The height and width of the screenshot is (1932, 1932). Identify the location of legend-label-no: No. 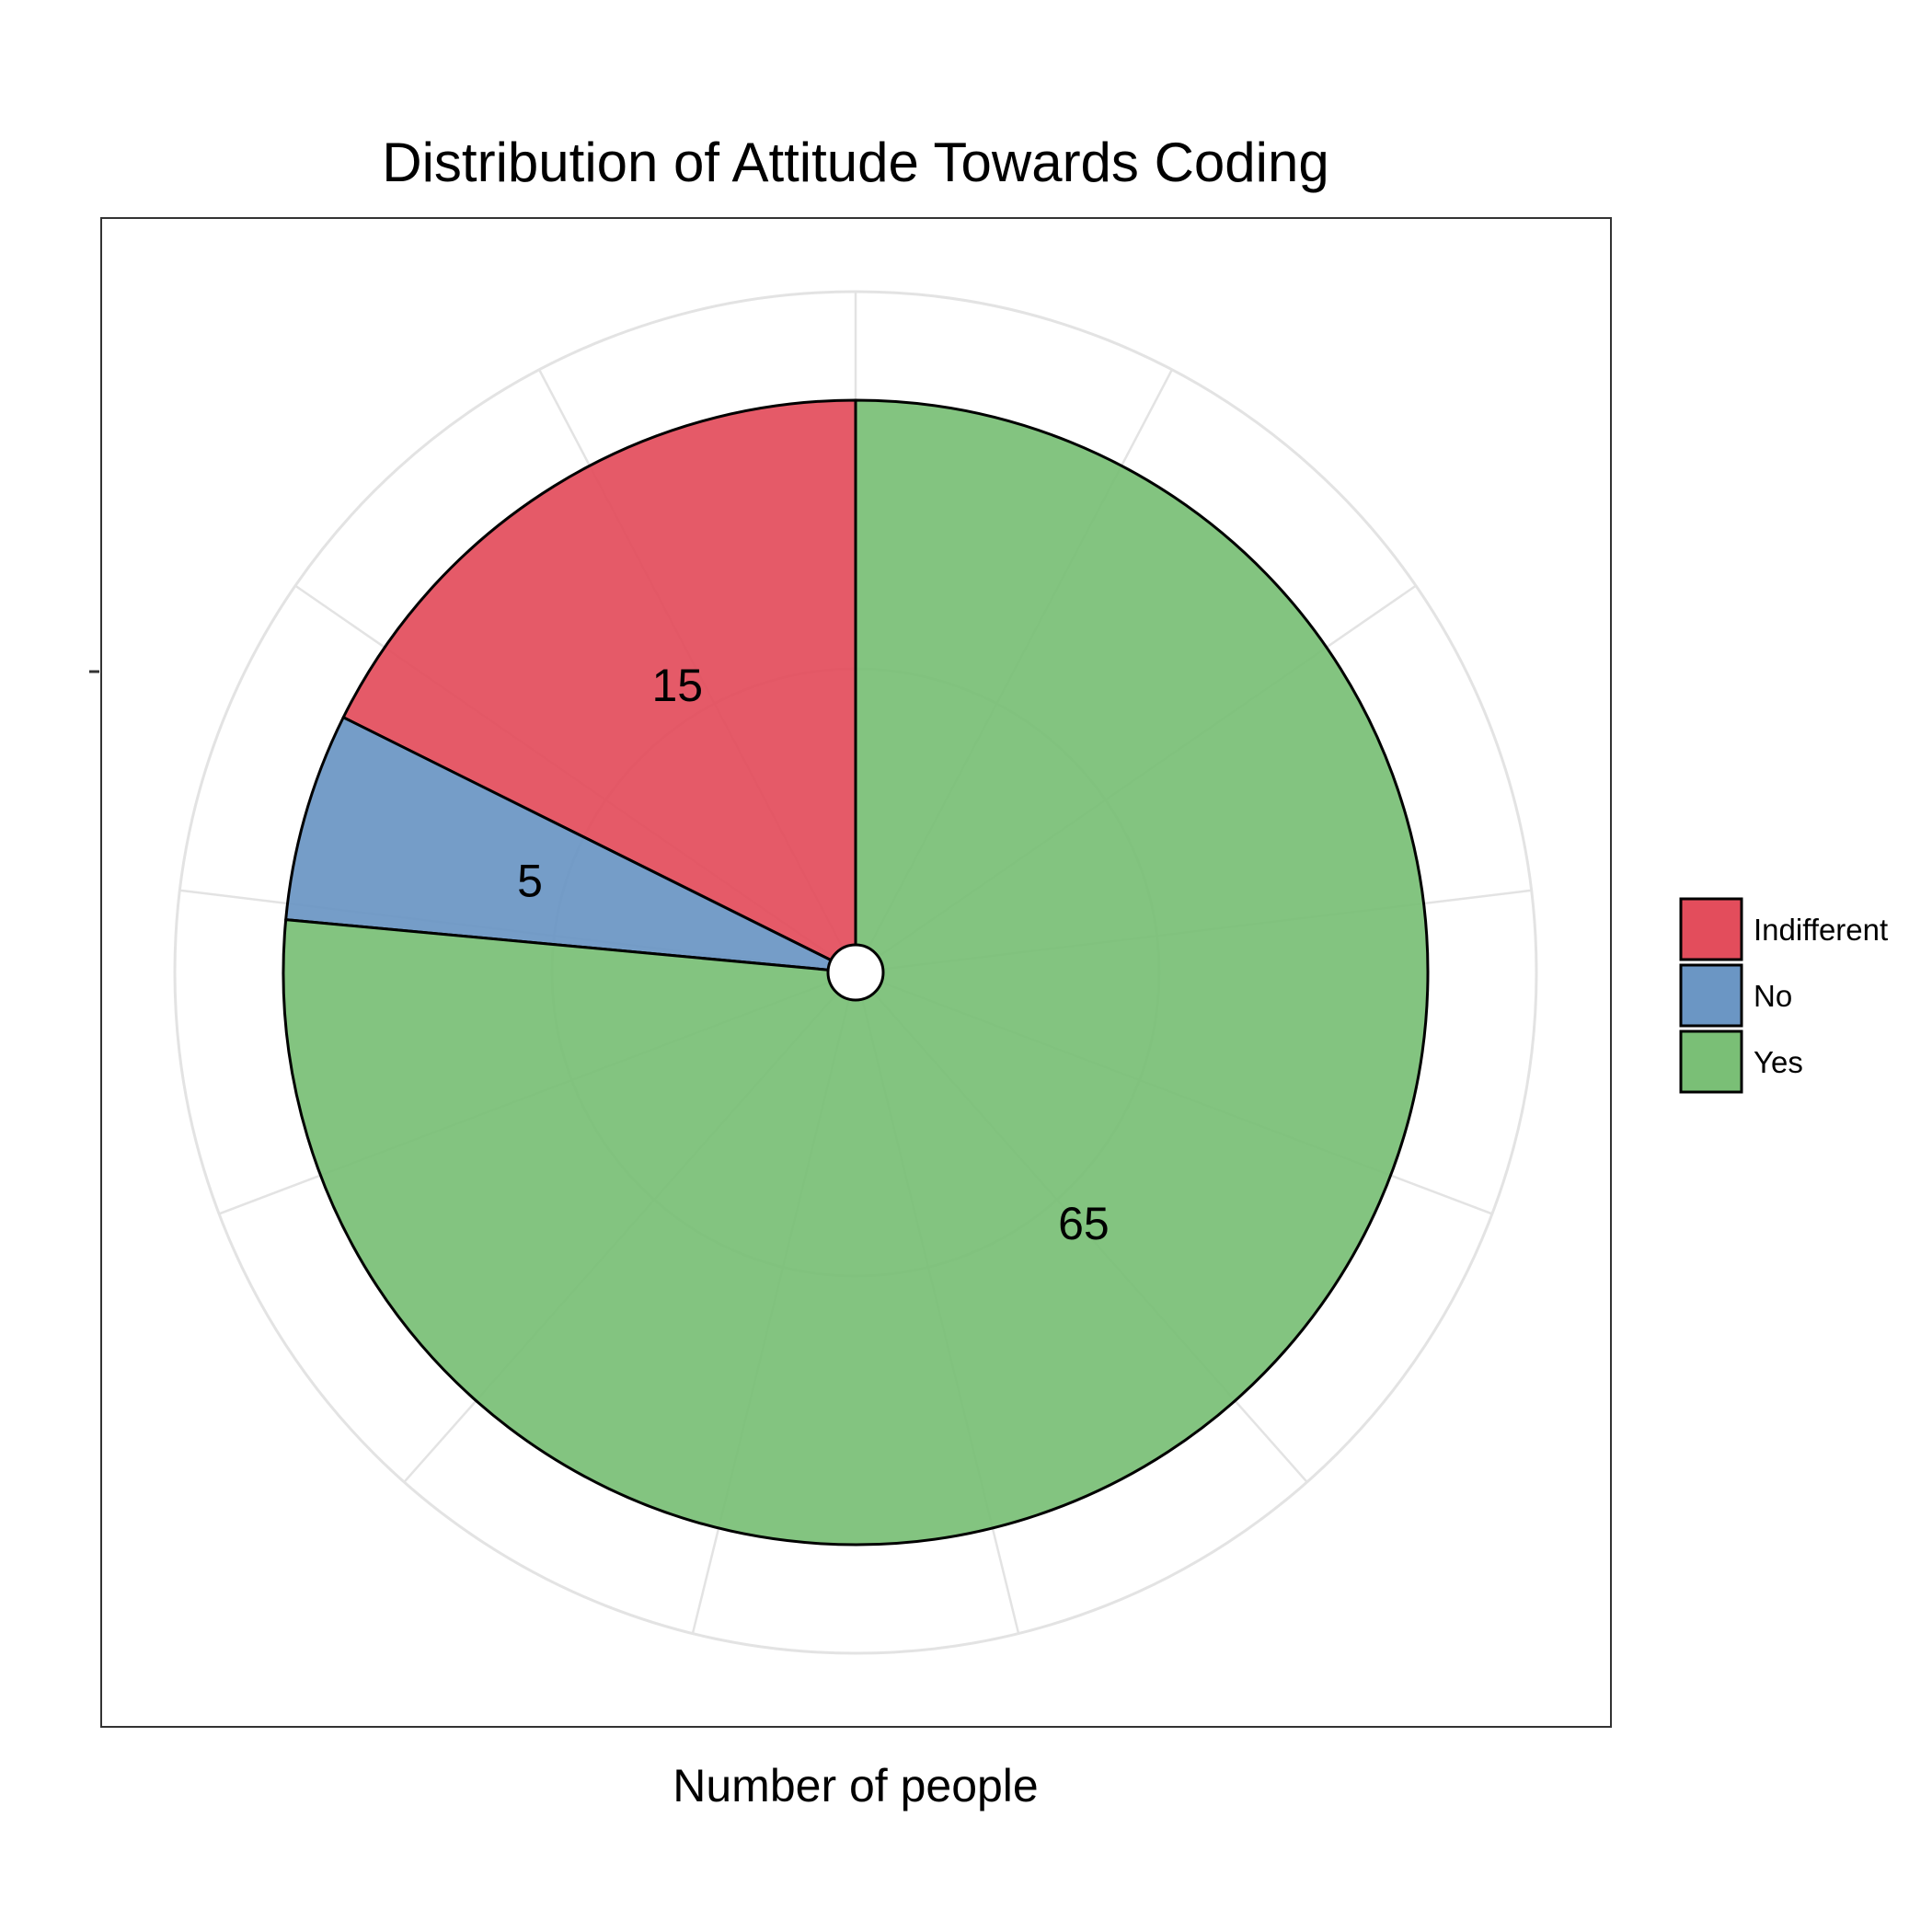
(1773, 996).